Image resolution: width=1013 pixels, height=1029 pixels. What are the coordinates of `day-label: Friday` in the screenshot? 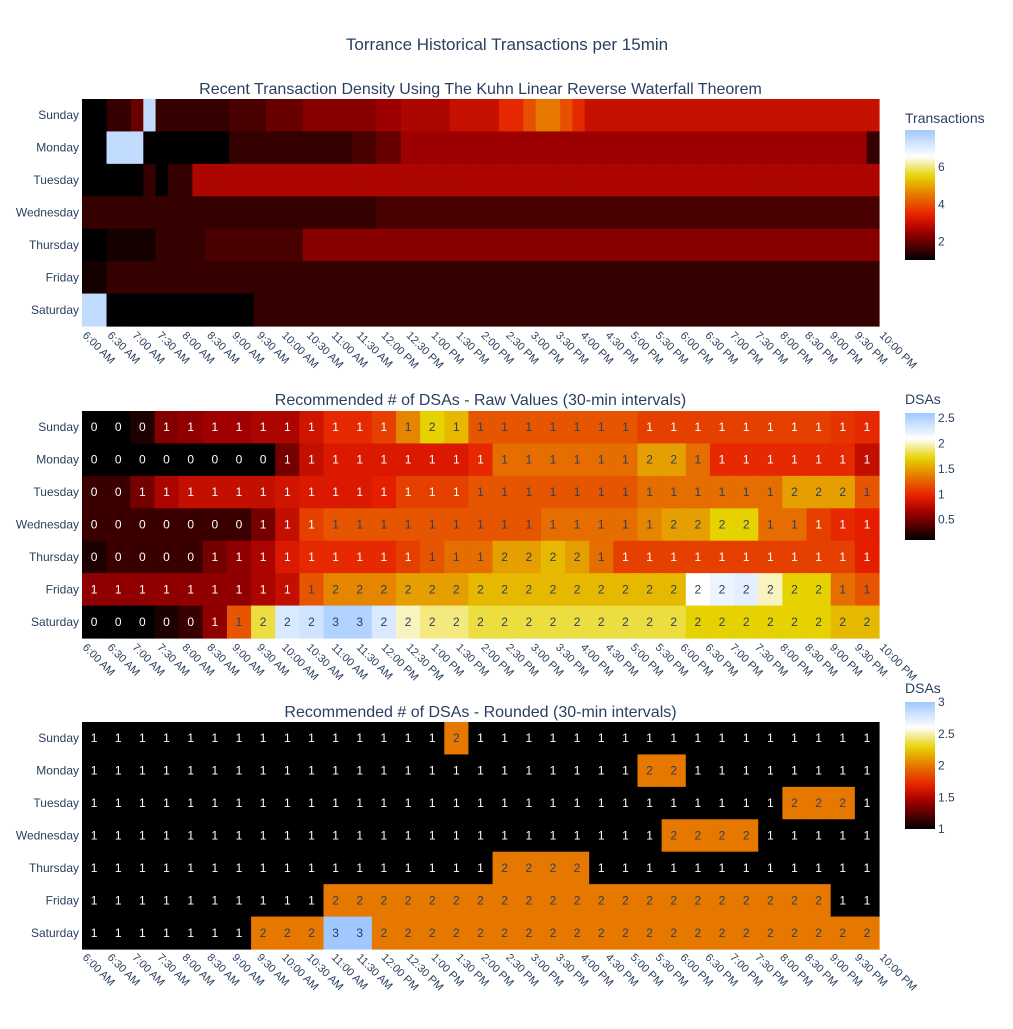 It's located at (62, 277).